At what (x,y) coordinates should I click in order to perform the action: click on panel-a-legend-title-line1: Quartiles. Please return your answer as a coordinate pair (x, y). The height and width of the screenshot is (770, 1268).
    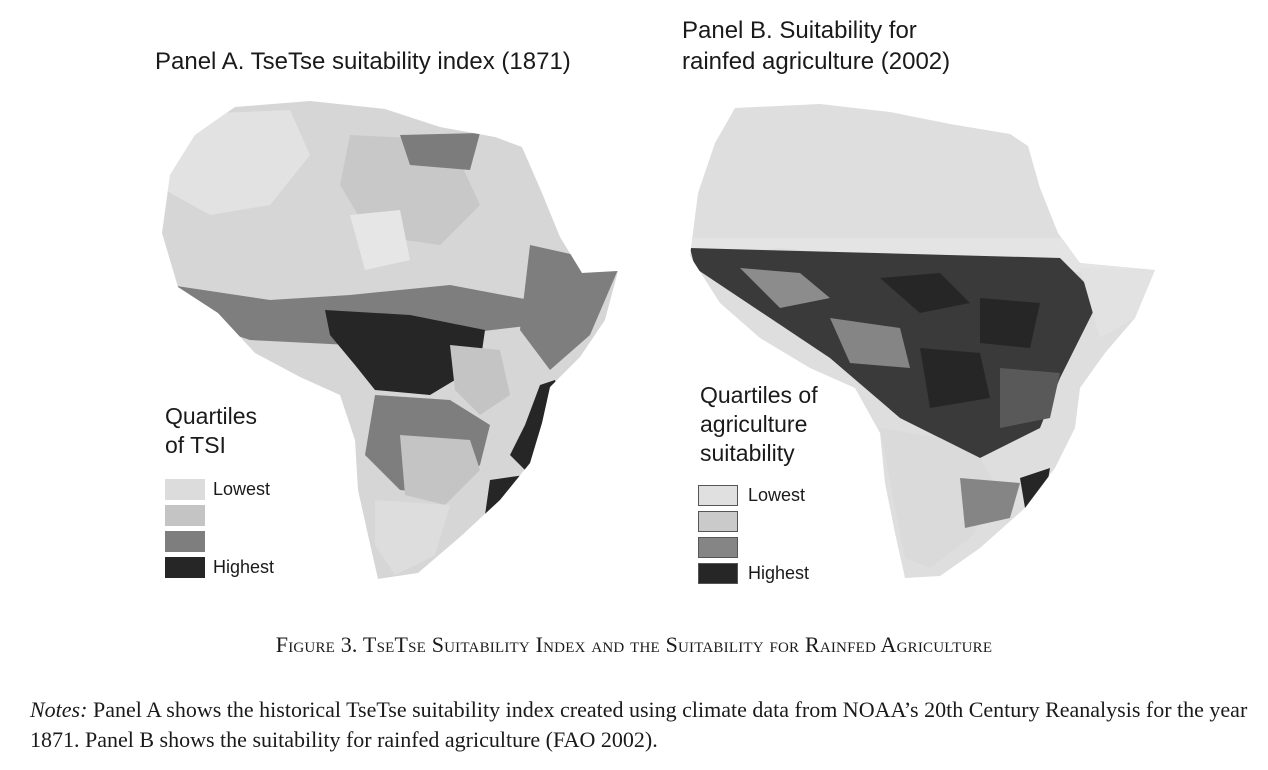
    Looking at the image, I should click on (211, 416).